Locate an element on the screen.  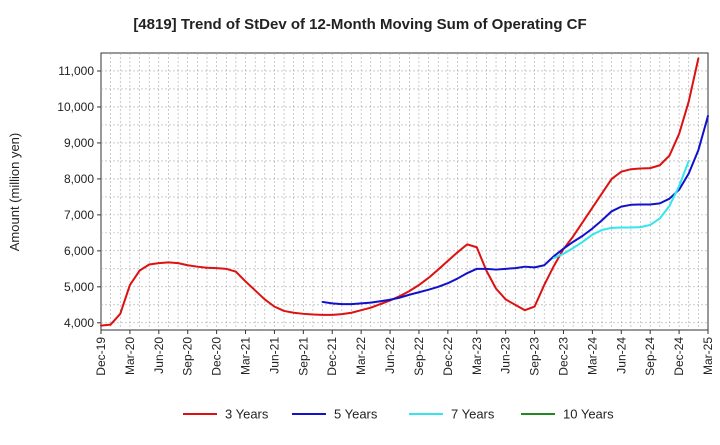
y-tick-label: 6,000 is located at coordinates (79, 251).